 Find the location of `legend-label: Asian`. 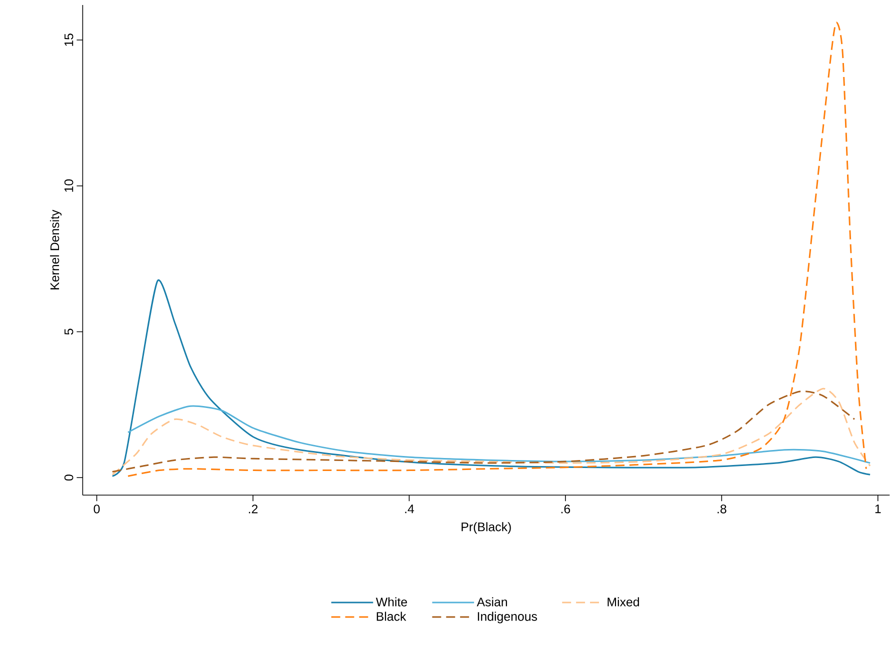

legend-label: Asian is located at coordinates (491, 602).